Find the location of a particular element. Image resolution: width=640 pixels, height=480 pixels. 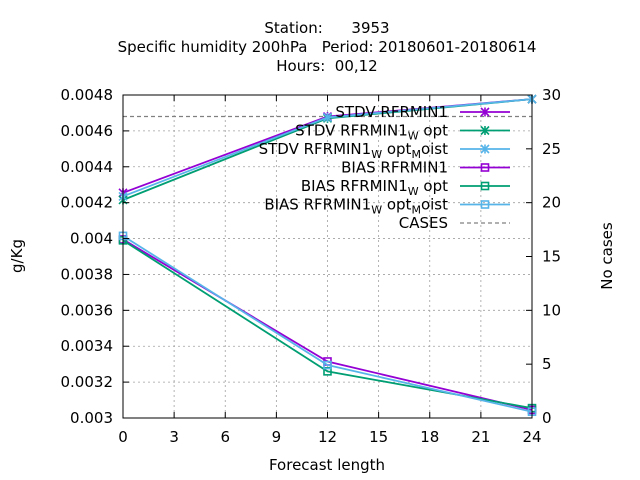

y2-tick-label: 5 is located at coordinates (547, 364).